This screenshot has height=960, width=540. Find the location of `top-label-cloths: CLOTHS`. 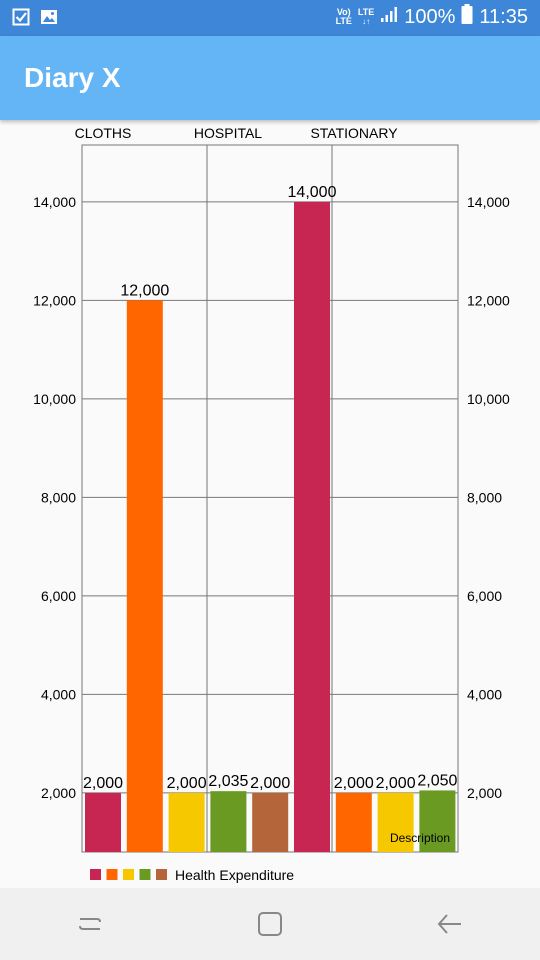

top-label-cloths: CLOTHS is located at coordinates (103, 133).